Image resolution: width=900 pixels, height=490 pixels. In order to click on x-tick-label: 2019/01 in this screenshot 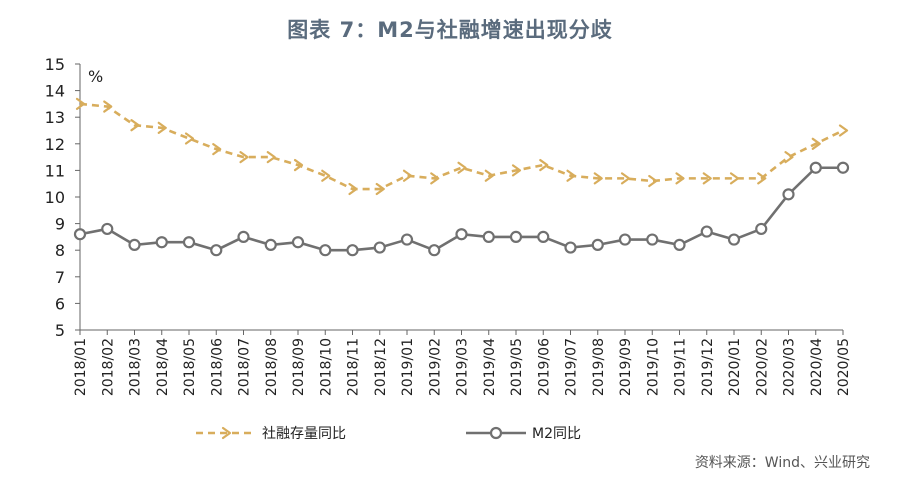, I will do `click(408, 367)`.